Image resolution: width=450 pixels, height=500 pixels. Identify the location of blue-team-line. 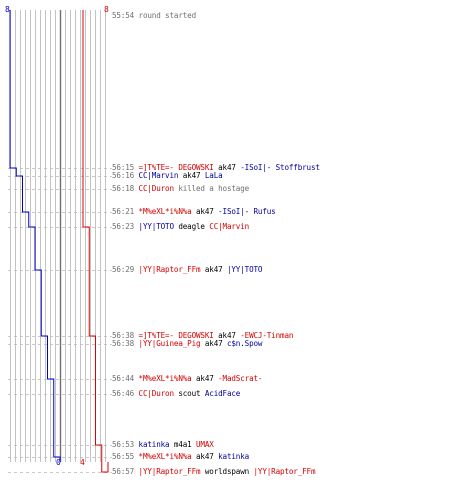
(35, 236).